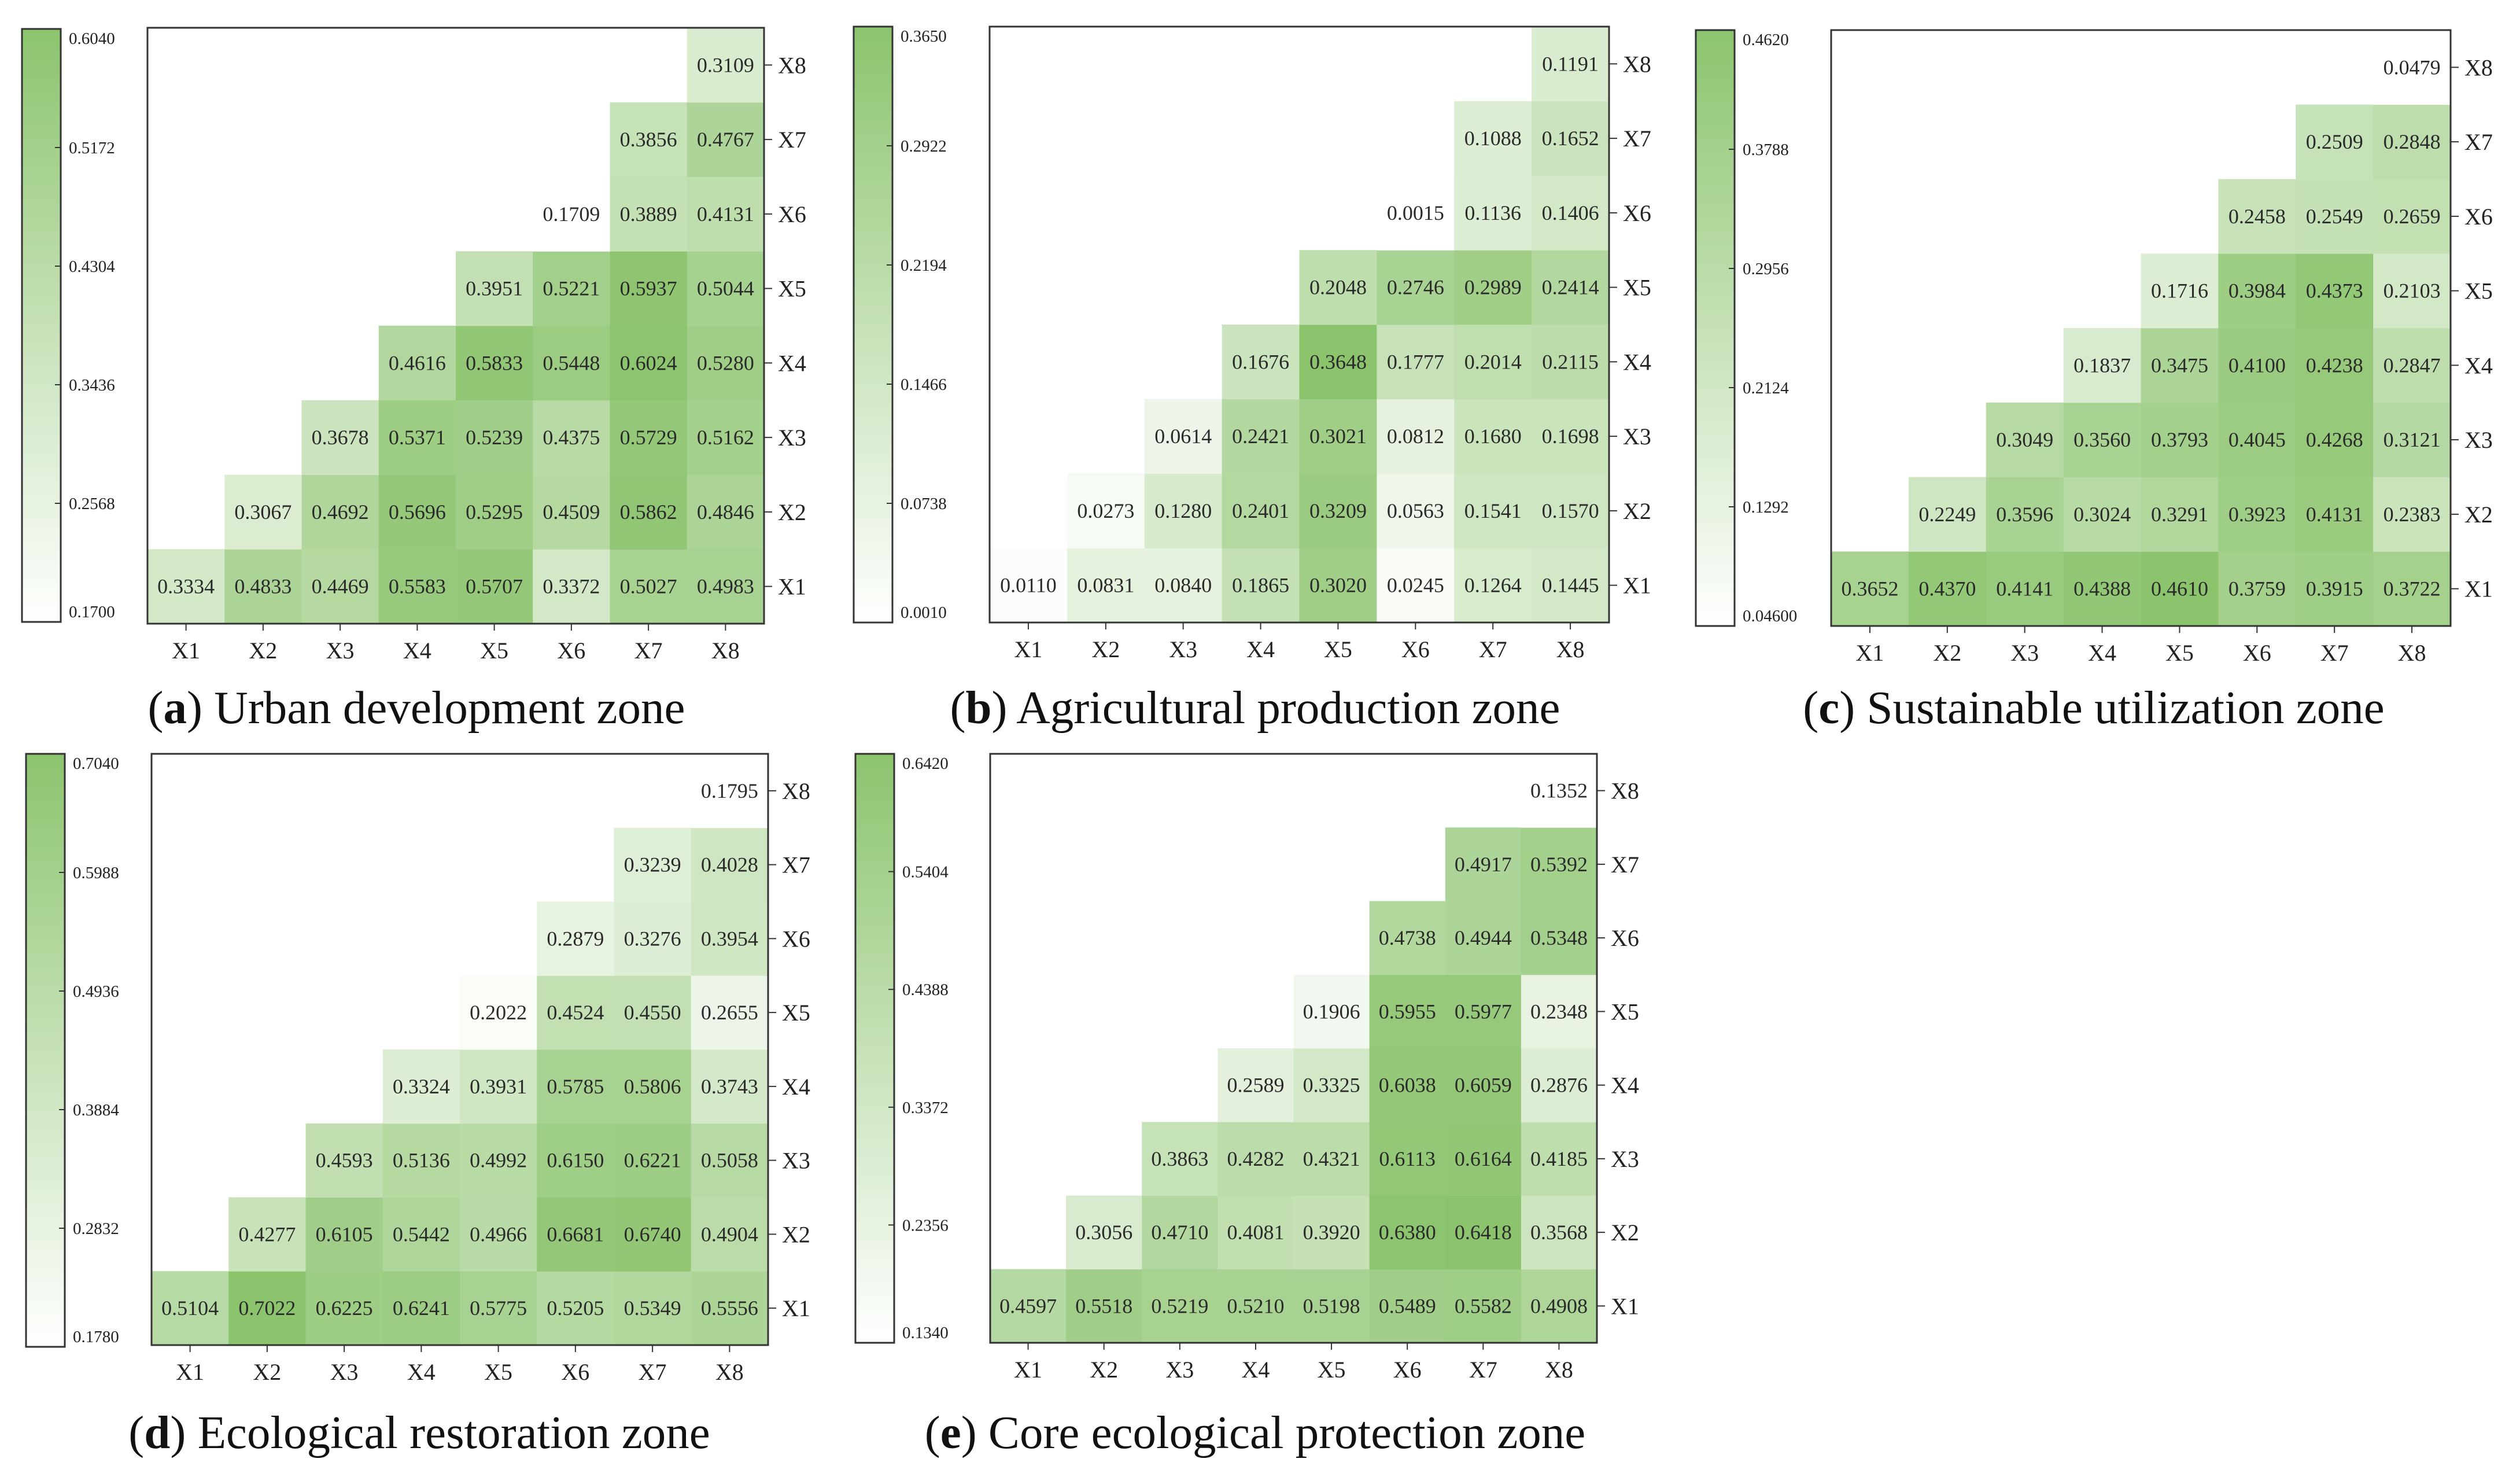 The width and height of the screenshot is (2520, 1477). Describe the element at coordinates (571, 362) in the screenshot. I see `cell-value-label: 0.5448` at that location.